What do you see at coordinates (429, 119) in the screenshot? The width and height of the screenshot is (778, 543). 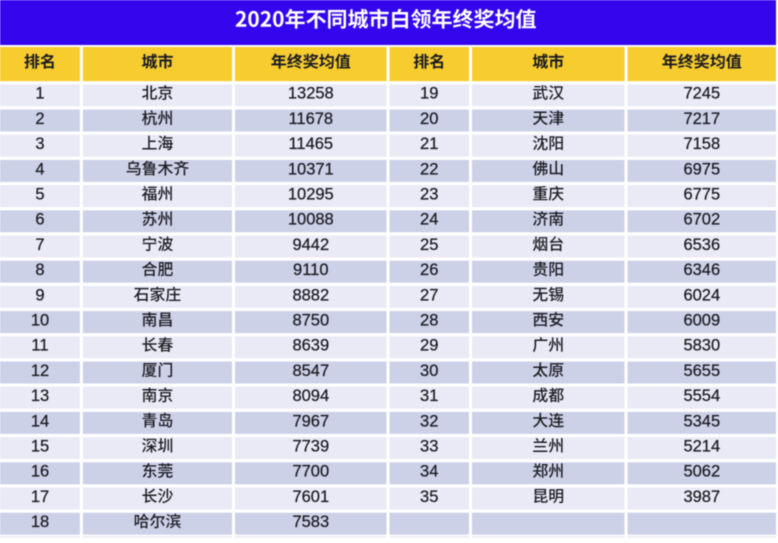 I see `svg-text: 20` at bounding box center [429, 119].